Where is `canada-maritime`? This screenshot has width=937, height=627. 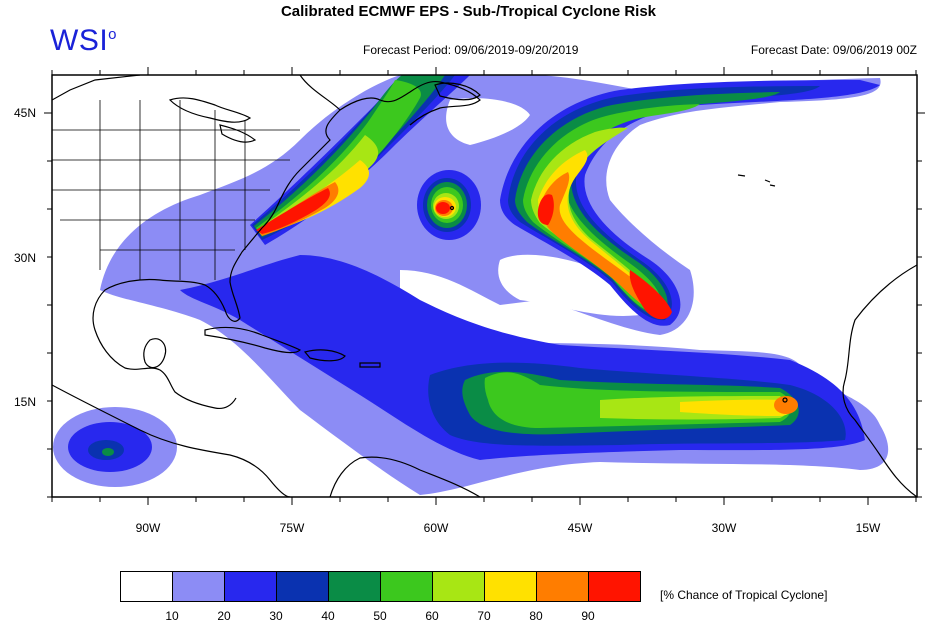
canada-maritime is located at coordinates (410, 103).